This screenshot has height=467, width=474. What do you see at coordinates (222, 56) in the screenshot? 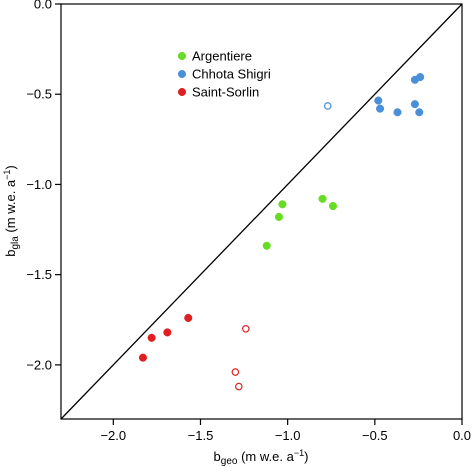
I see `legend-label: Argentiere` at bounding box center [222, 56].